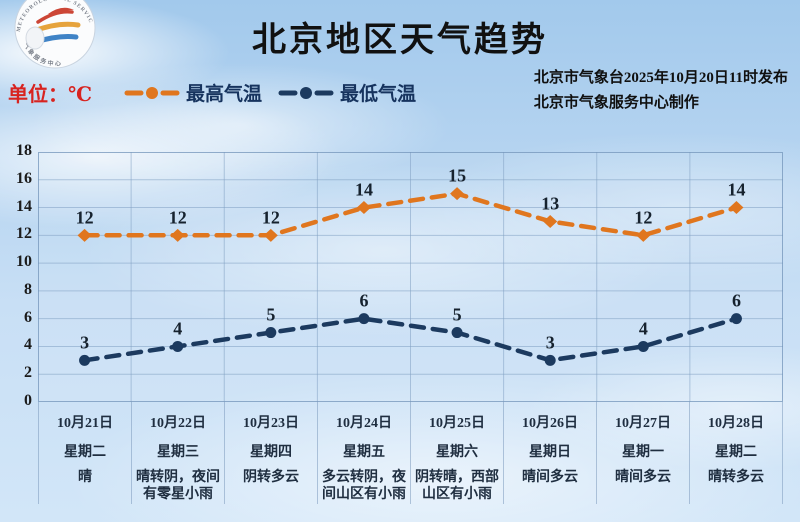 The image size is (800, 522). Describe the element at coordinates (364, 423) in the screenshot. I see `x-label-date: 10月24日` at that location.